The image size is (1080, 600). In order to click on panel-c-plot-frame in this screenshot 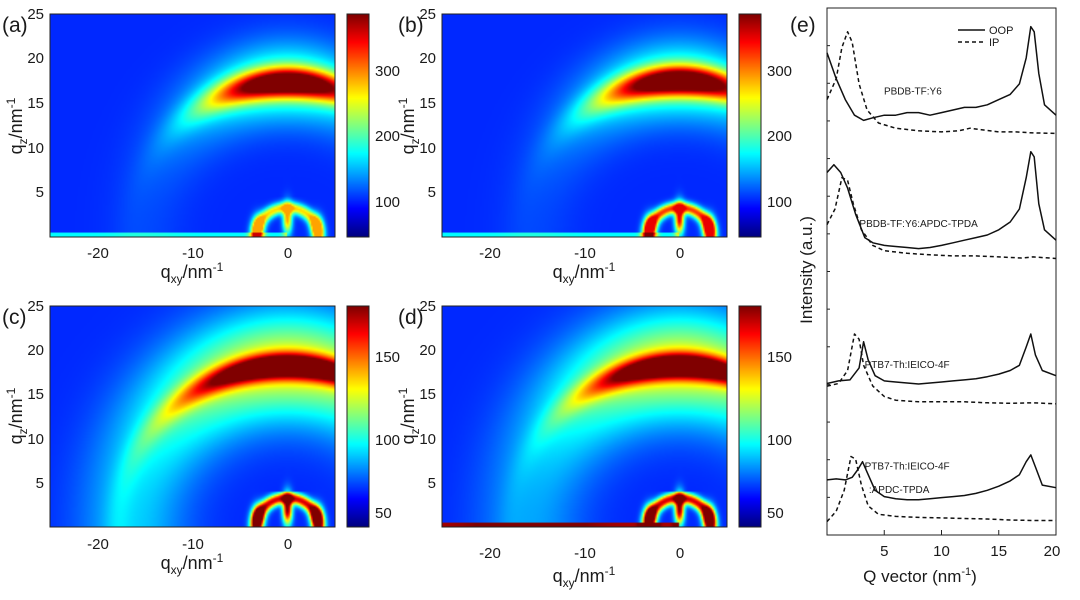, I will do `click(192, 416)`.